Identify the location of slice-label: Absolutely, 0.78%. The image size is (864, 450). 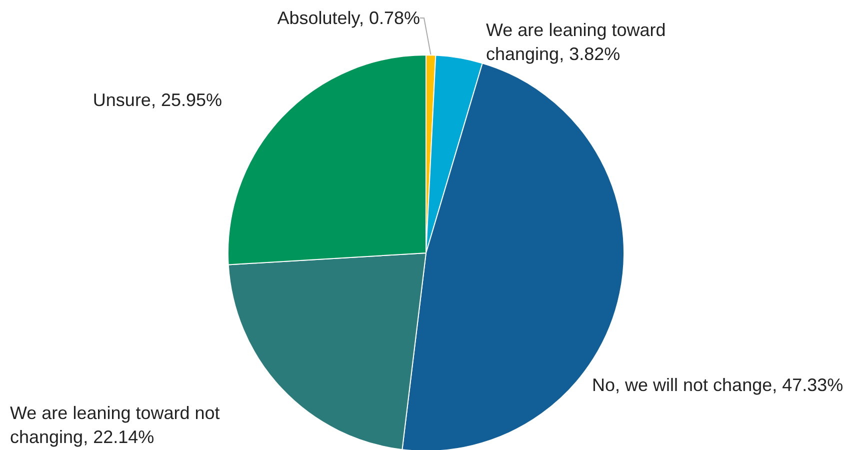
(348, 18).